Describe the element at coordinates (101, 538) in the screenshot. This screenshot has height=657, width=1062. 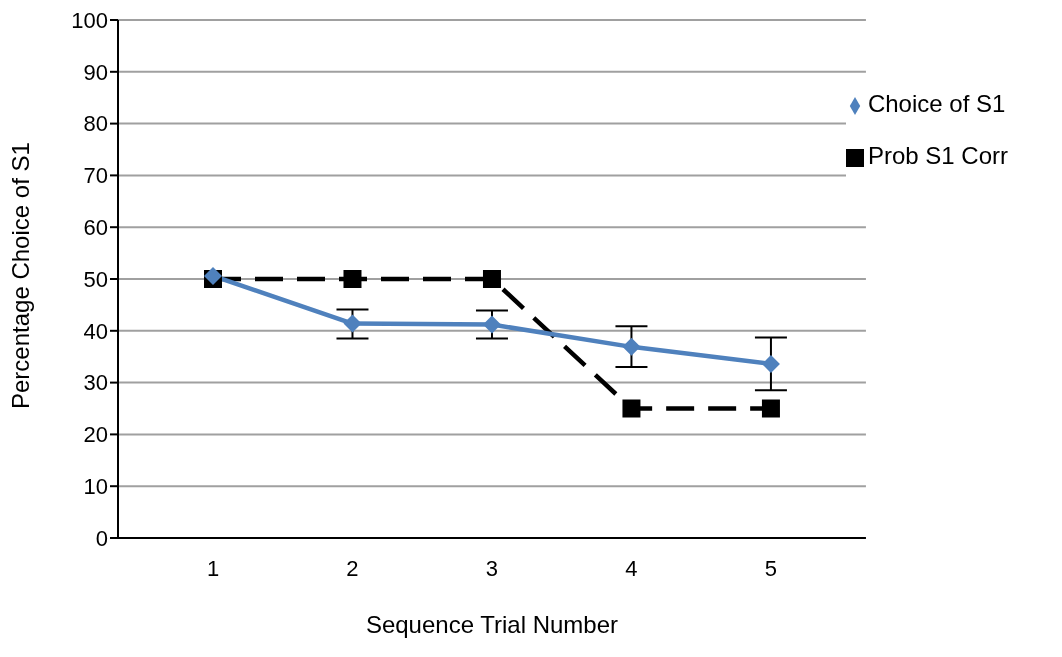
I see `y-tick-label: 0` at that location.